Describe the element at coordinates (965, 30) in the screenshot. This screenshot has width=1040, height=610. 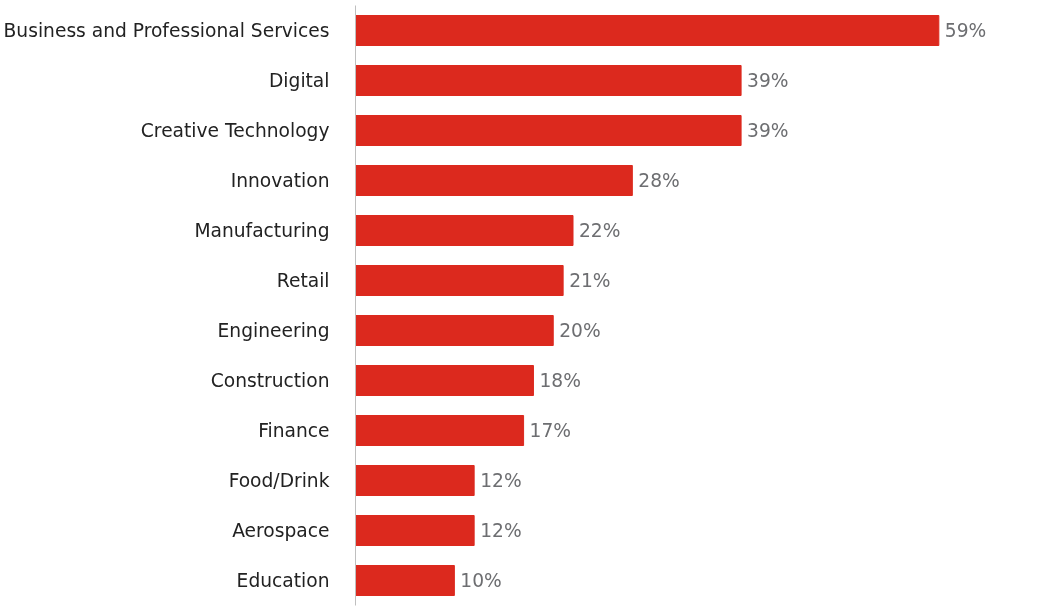
I see `data-label: 59%` at that location.